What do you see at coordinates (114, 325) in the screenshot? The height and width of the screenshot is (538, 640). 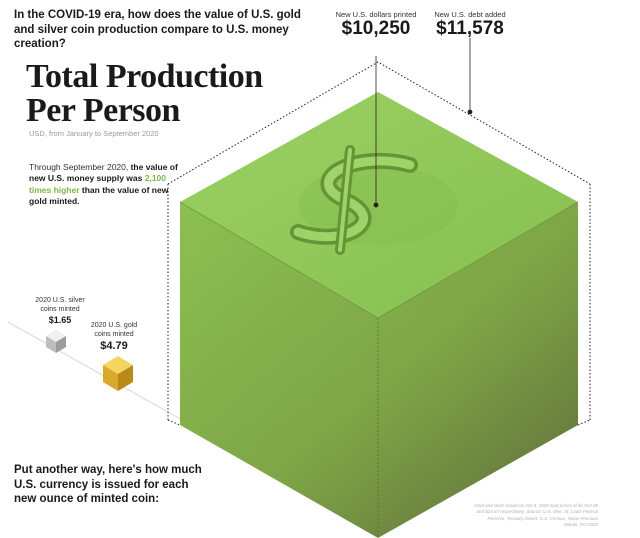 I see `gold-coin-label-line1: 2020 U.S. gold` at bounding box center [114, 325].